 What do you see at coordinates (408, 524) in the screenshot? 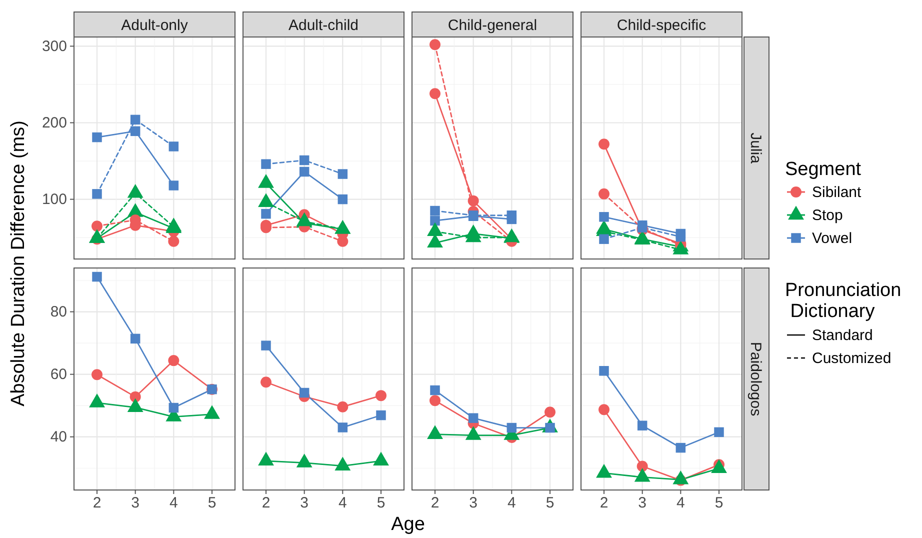
I see `x-axis-title: Age` at bounding box center [408, 524].